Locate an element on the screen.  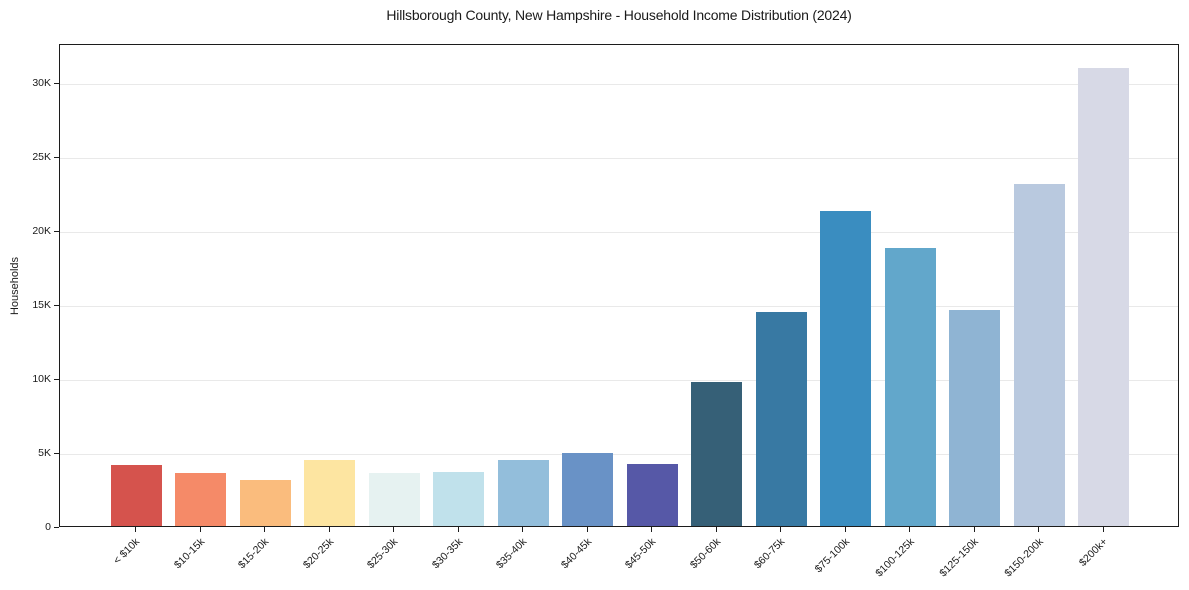
bar-$45-50k is located at coordinates (652, 495).